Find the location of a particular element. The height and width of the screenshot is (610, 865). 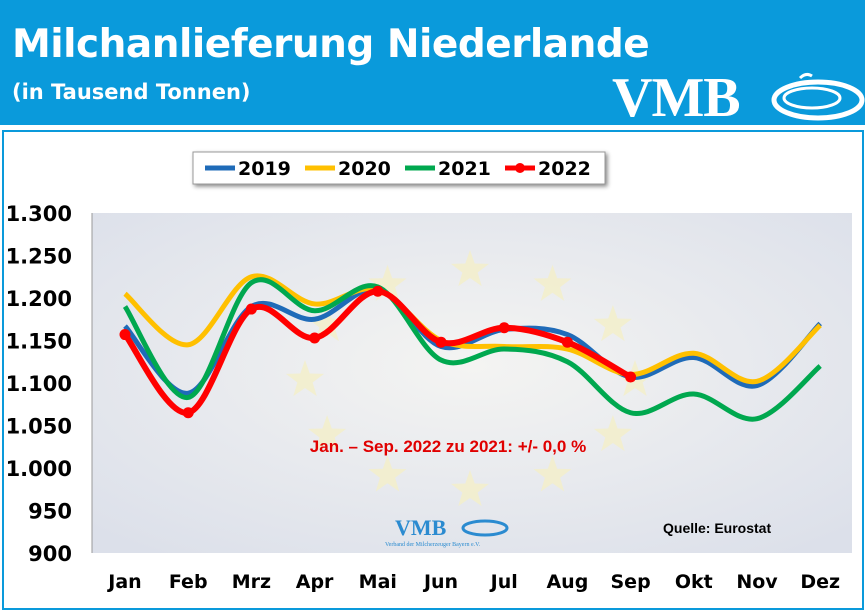

series-line-2020 is located at coordinates (472, 329).